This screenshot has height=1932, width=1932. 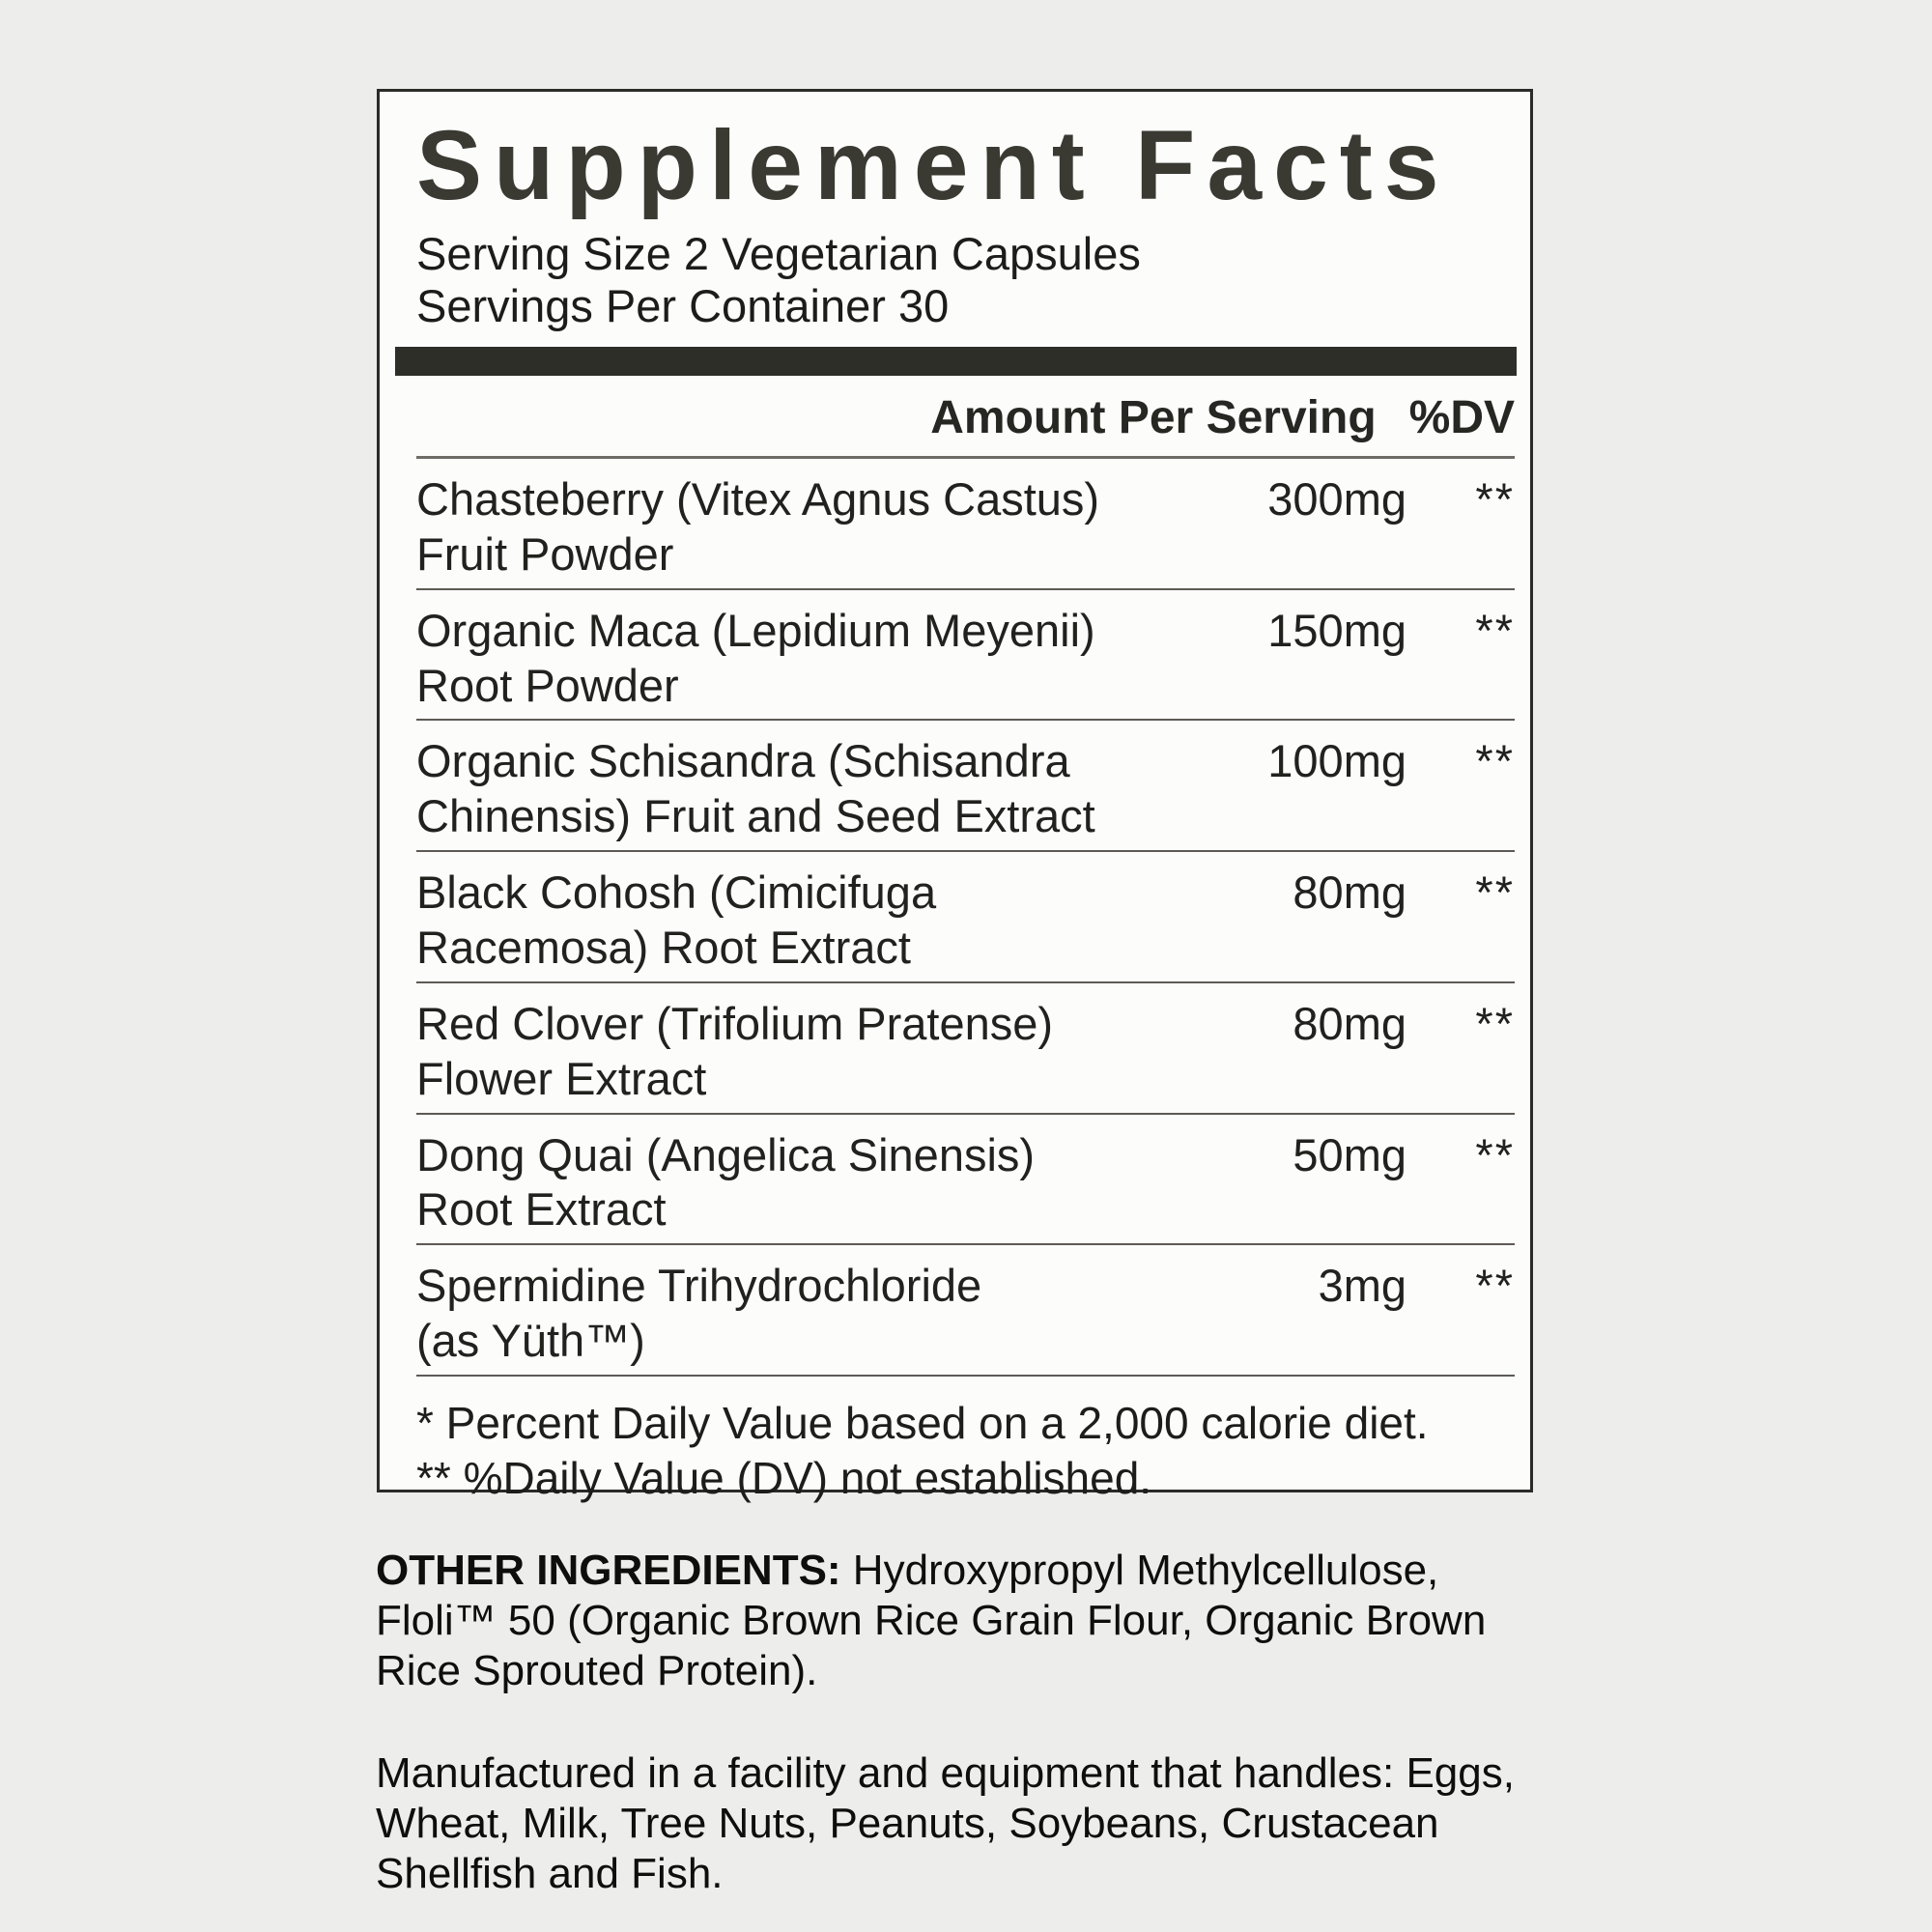 I want to click on ingredient-name-line1: Organic Maca (Lepidium Meyenii), so click(x=755, y=630).